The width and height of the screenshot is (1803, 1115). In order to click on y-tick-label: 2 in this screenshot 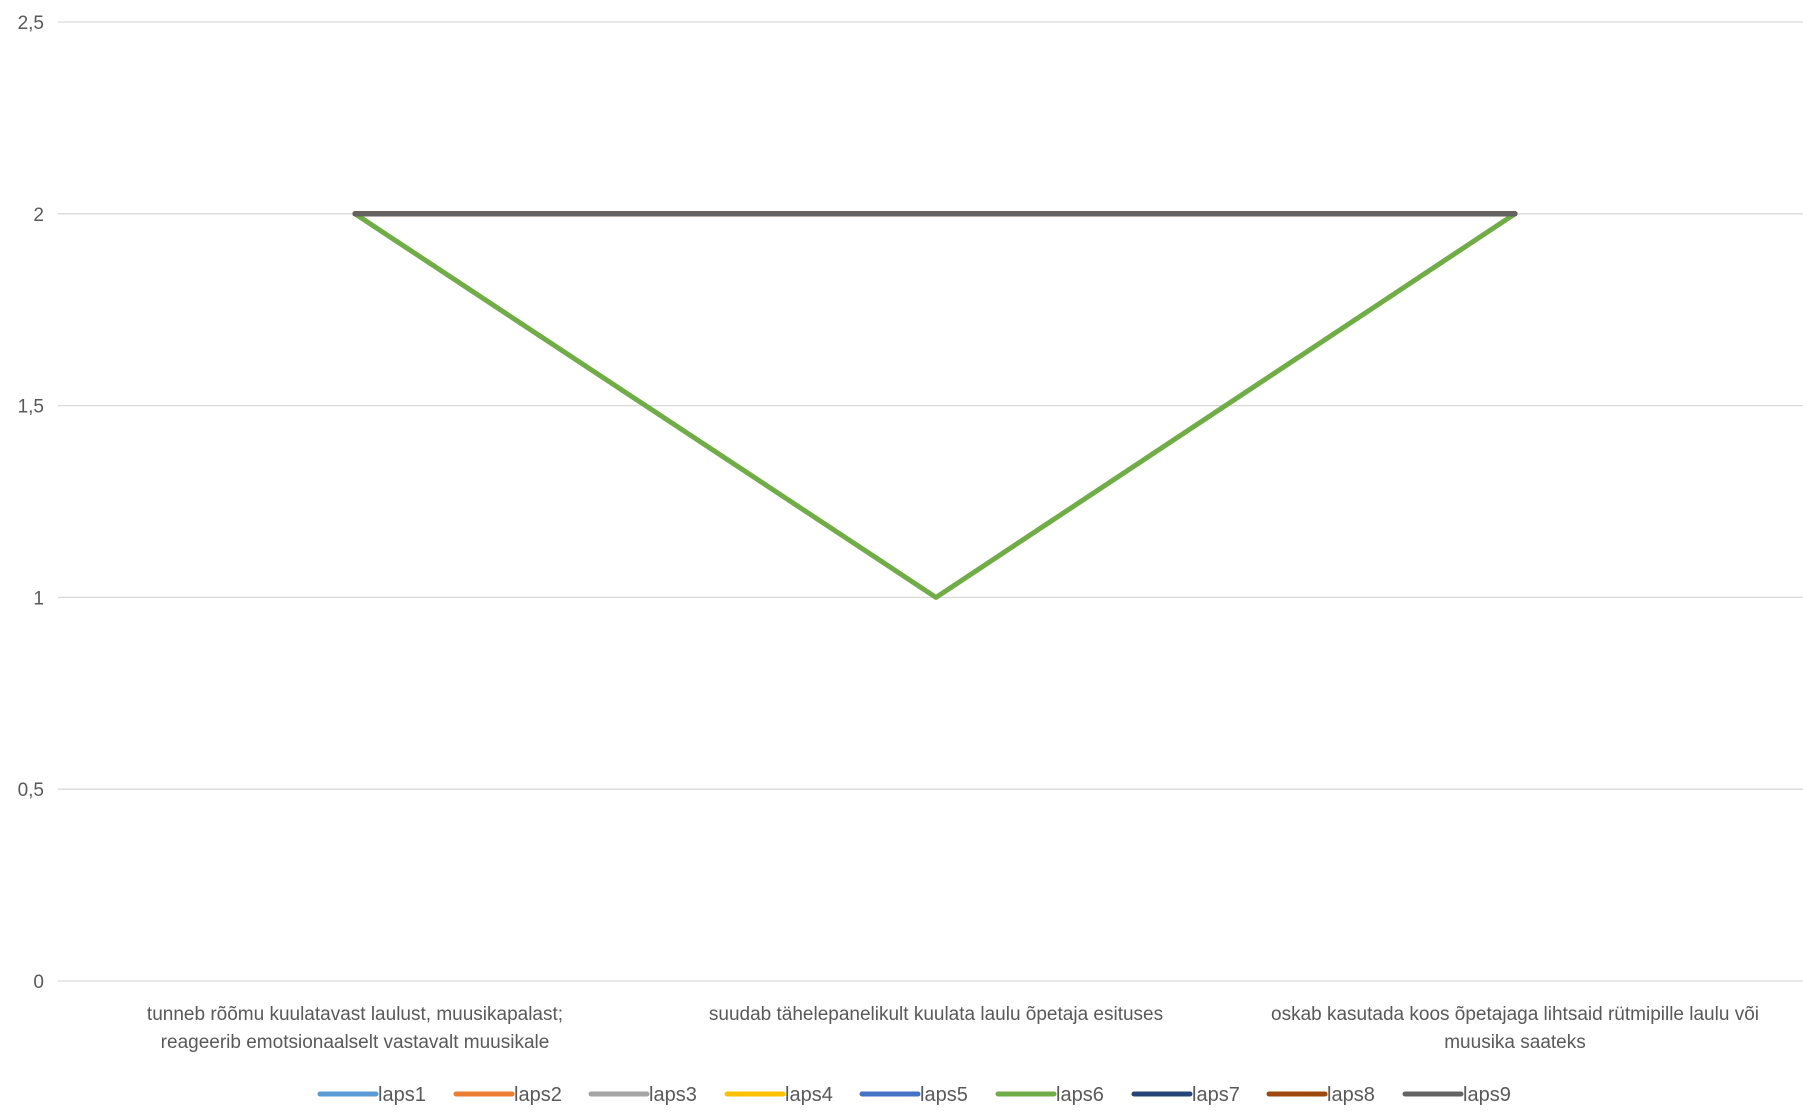, I will do `click(38, 215)`.